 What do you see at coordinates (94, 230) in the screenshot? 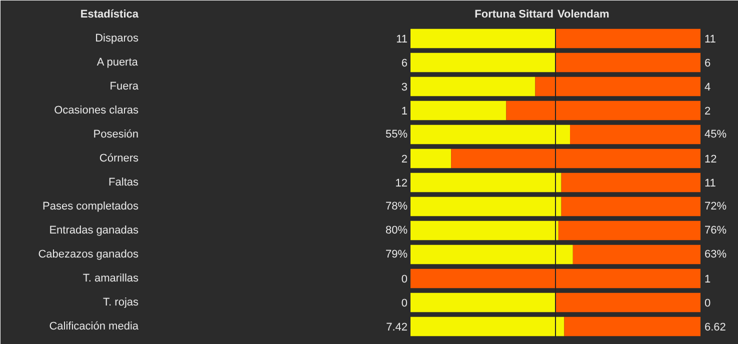
I see `y-tick-label: Entradas ganadas` at bounding box center [94, 230].